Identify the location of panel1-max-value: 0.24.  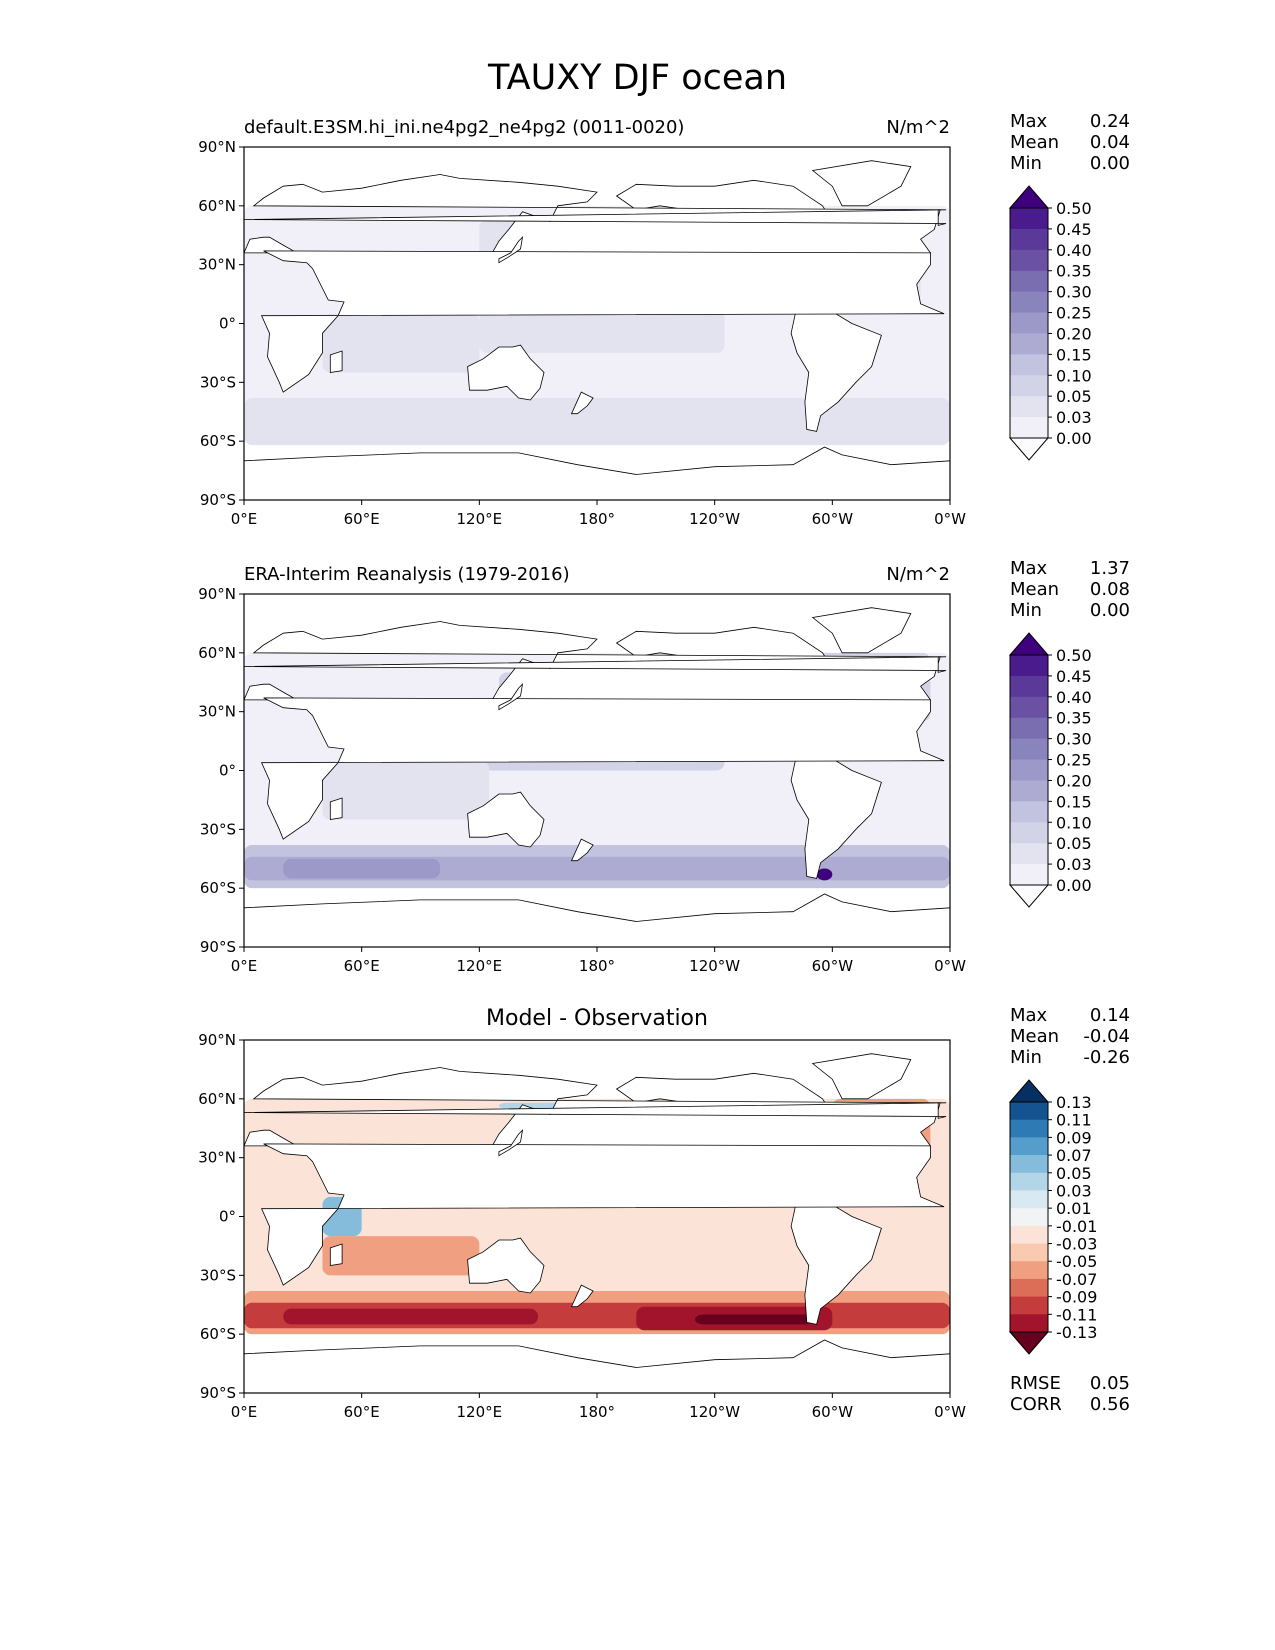
(1109, 121).